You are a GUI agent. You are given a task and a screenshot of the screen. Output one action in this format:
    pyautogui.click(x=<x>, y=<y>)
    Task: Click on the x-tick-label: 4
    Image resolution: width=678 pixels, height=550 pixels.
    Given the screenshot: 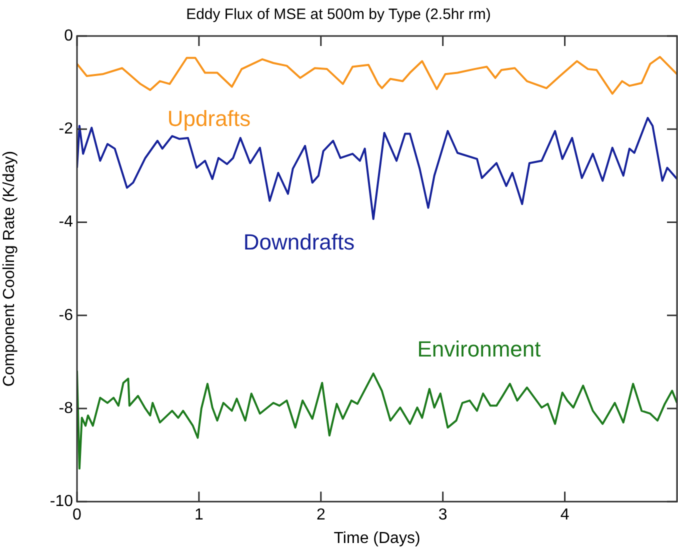 What is the action you would take?
    pyautogui.click(x=565, y=515)
    